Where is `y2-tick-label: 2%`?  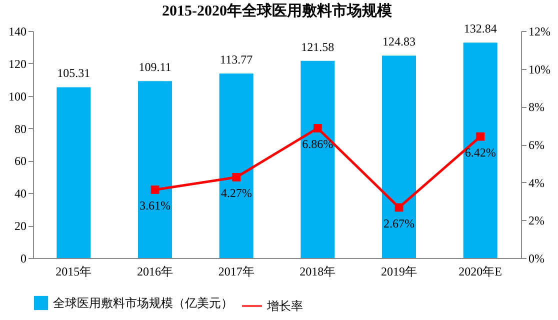 y2-tick-label: 2% is located at coordinates (536, 221).